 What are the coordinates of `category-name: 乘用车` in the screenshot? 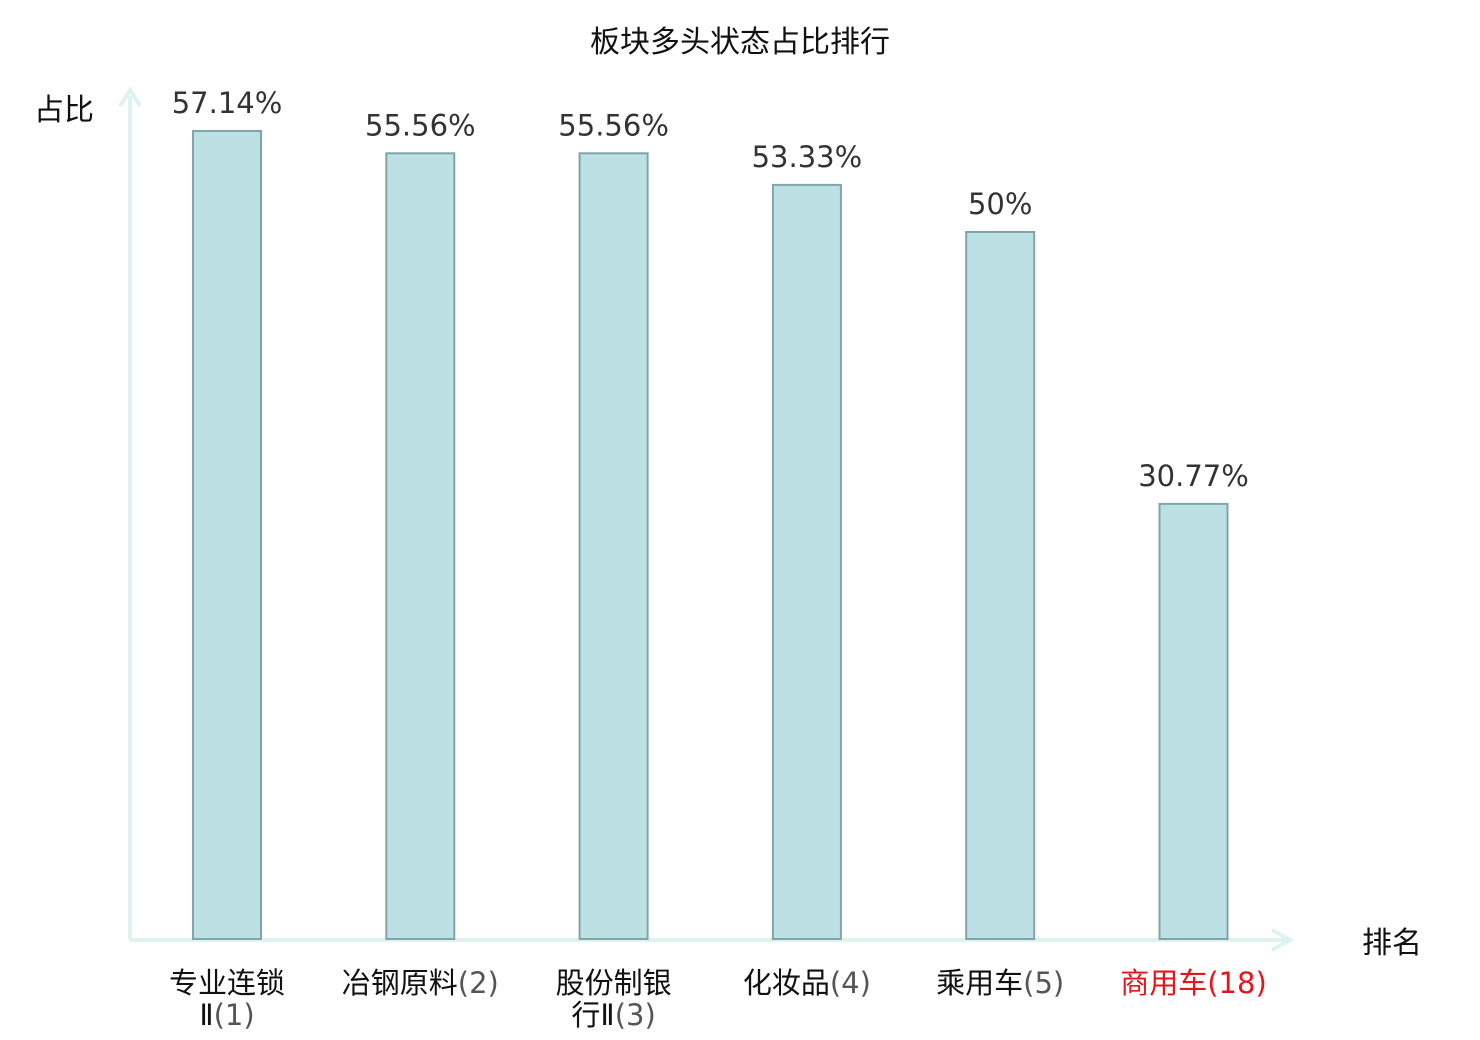 It's located at (979, 983).